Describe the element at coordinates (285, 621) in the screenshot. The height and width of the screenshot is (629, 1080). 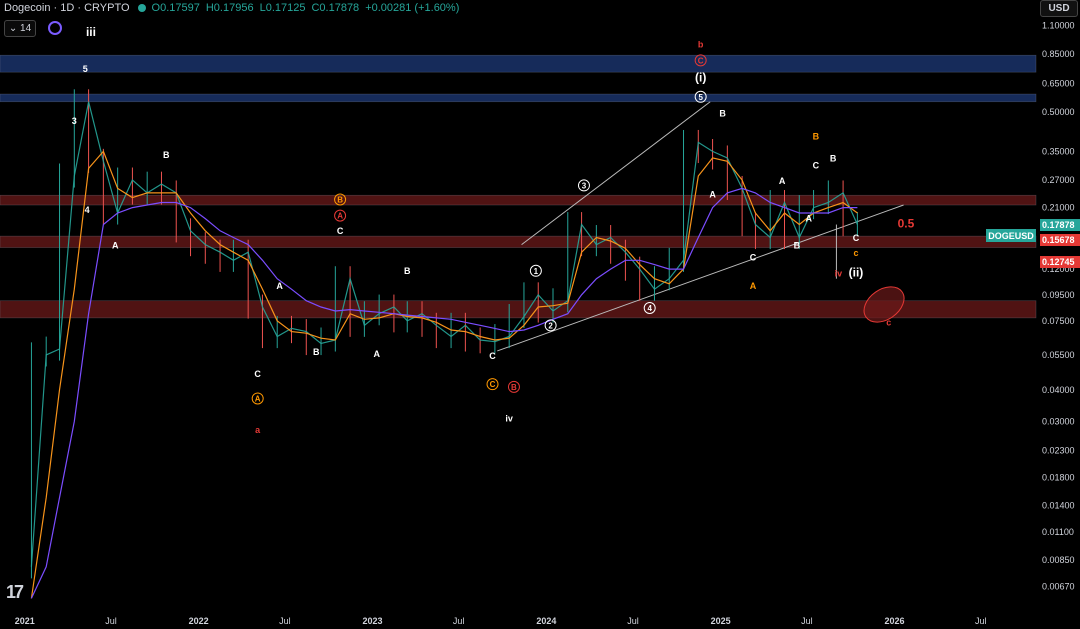
I see `x-tick-3: Jul` at that location.